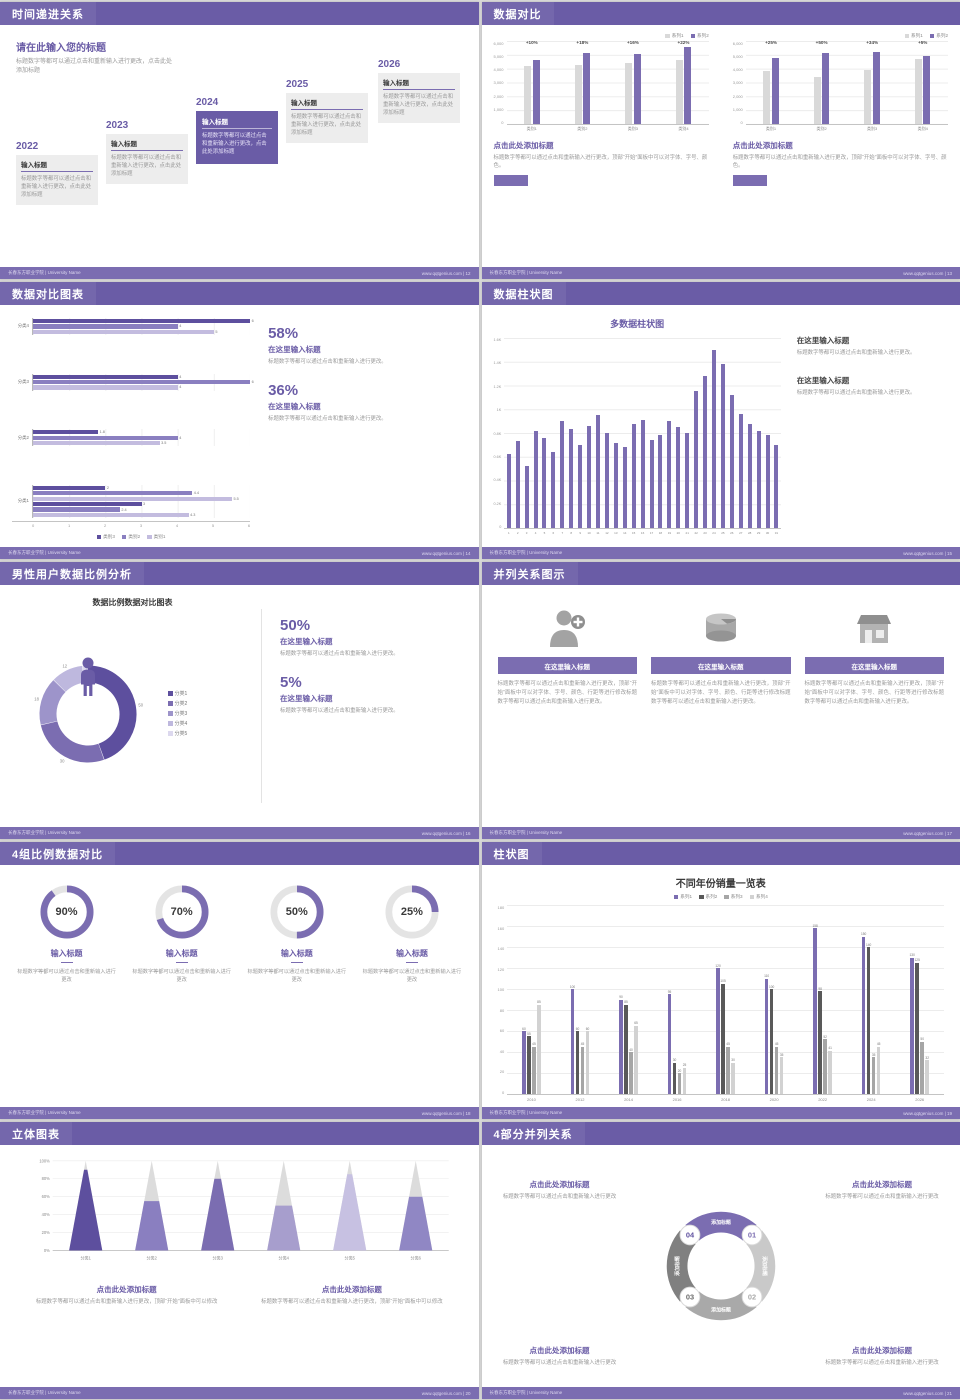 This screenshot has height=1400, width=960. I want to click on slide-header: 4部分并列关系, so click(720, 1133).